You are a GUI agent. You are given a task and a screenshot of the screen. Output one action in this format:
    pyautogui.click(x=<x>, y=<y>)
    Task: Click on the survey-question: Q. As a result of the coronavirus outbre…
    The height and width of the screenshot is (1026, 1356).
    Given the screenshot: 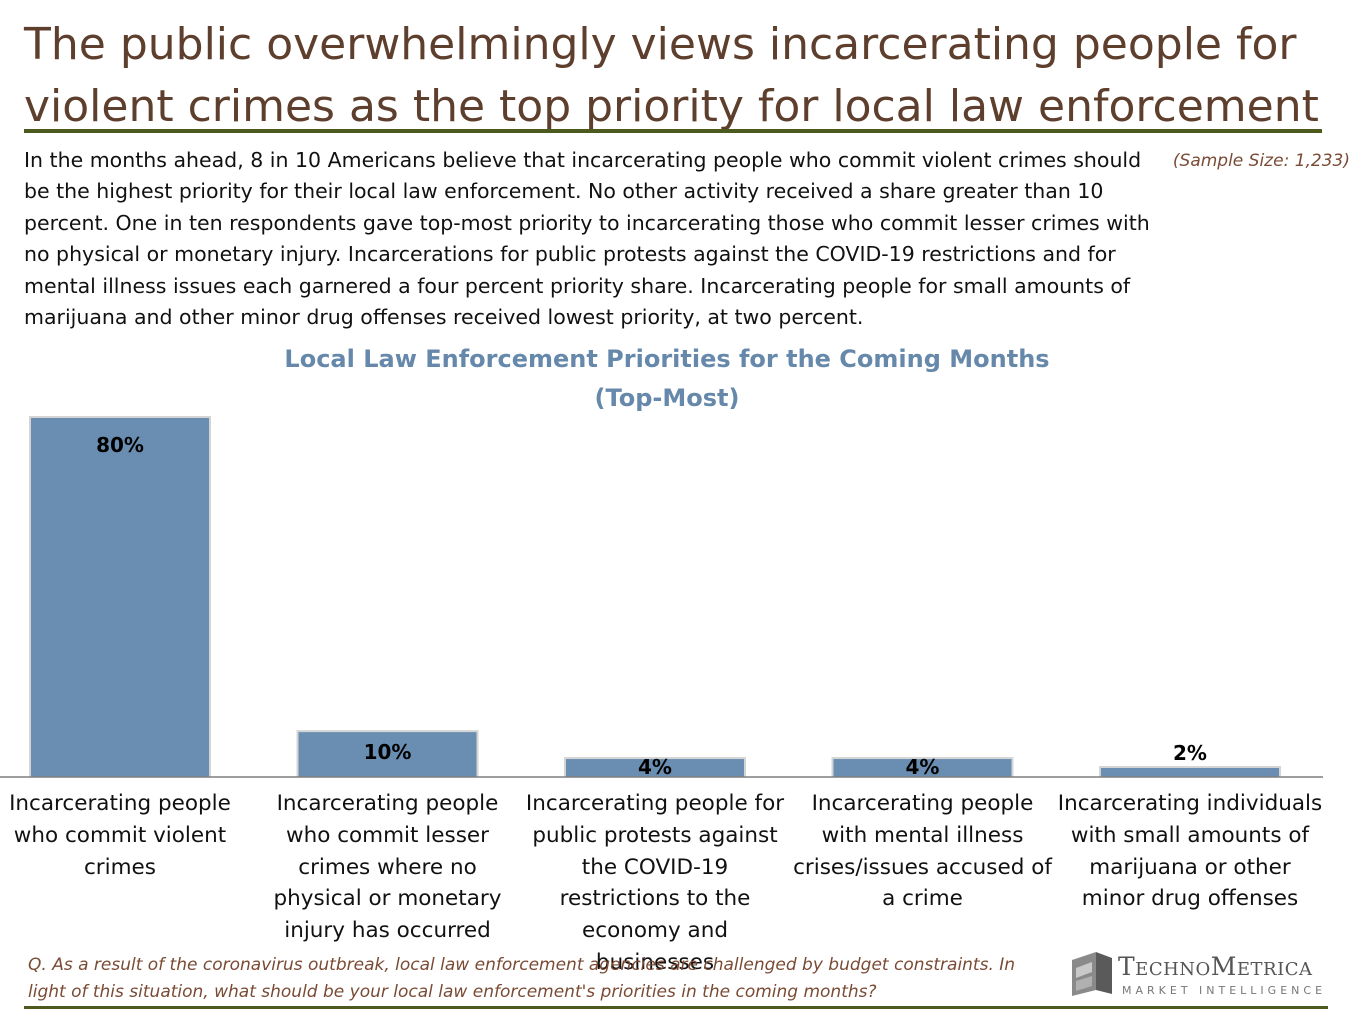 What is the action you would take?
    pyautogui.click(x=522, y=978)
    